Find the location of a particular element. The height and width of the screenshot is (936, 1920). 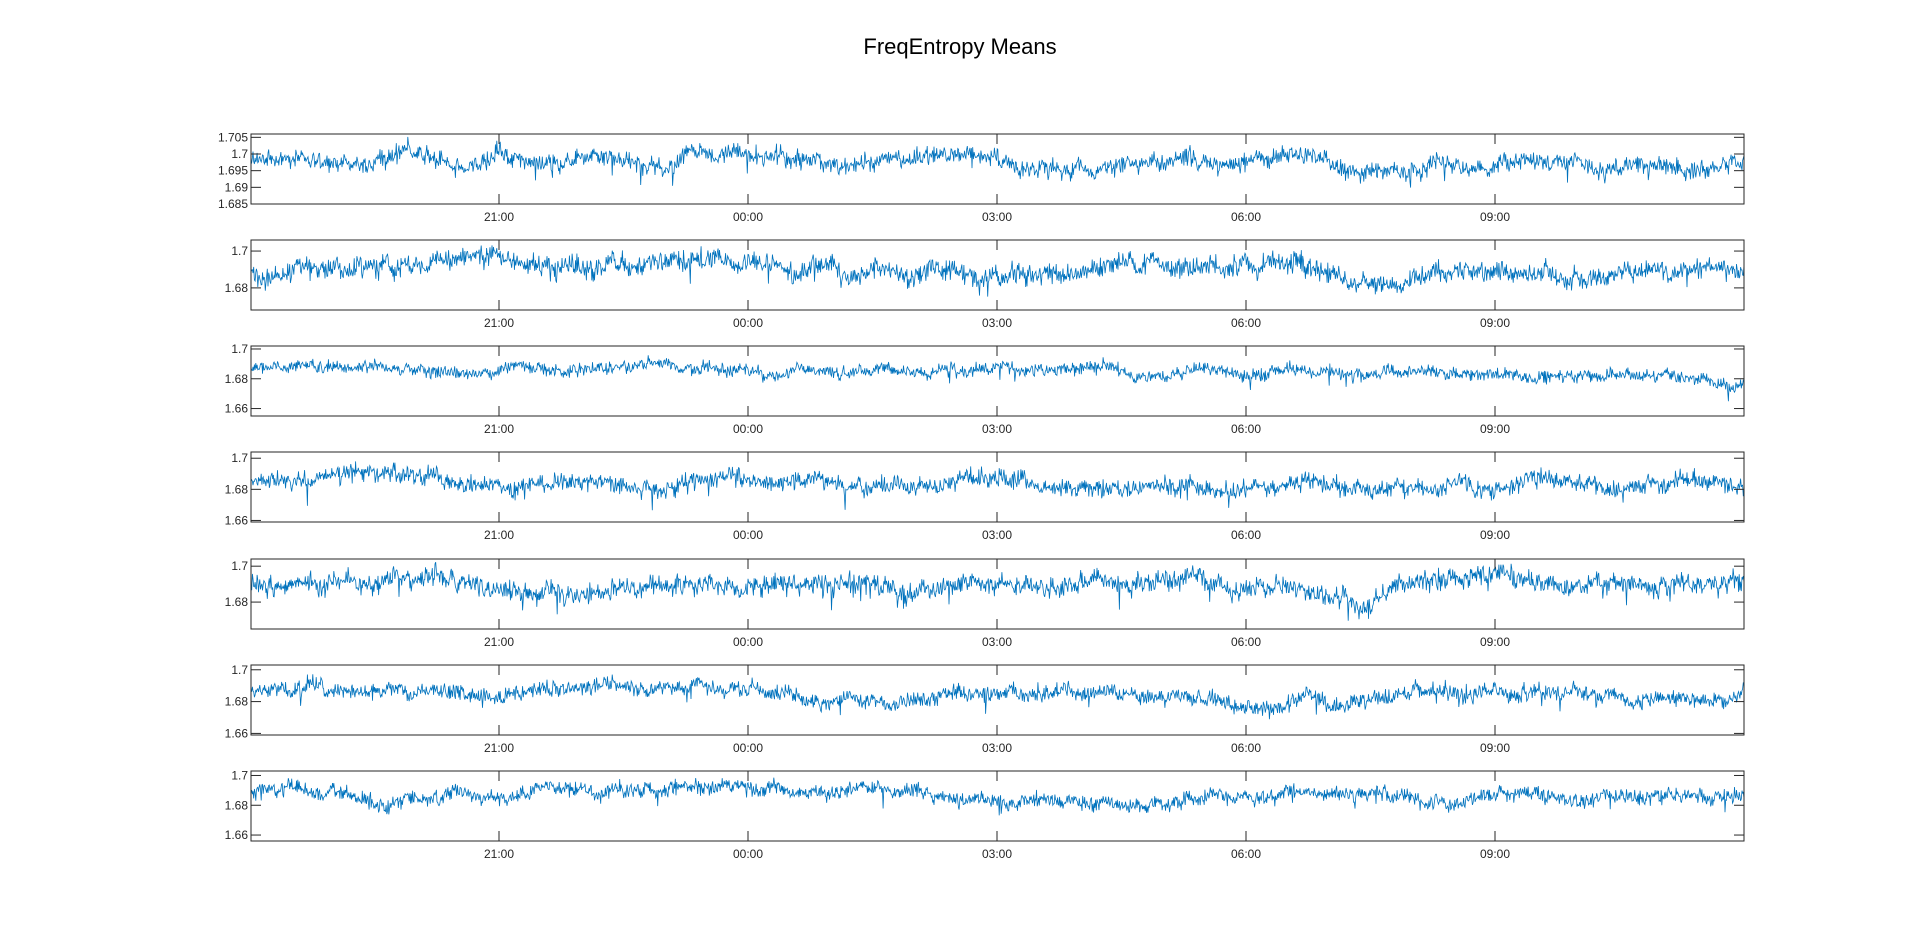

subplot-6-series-line is located at coordinates (997, 697).